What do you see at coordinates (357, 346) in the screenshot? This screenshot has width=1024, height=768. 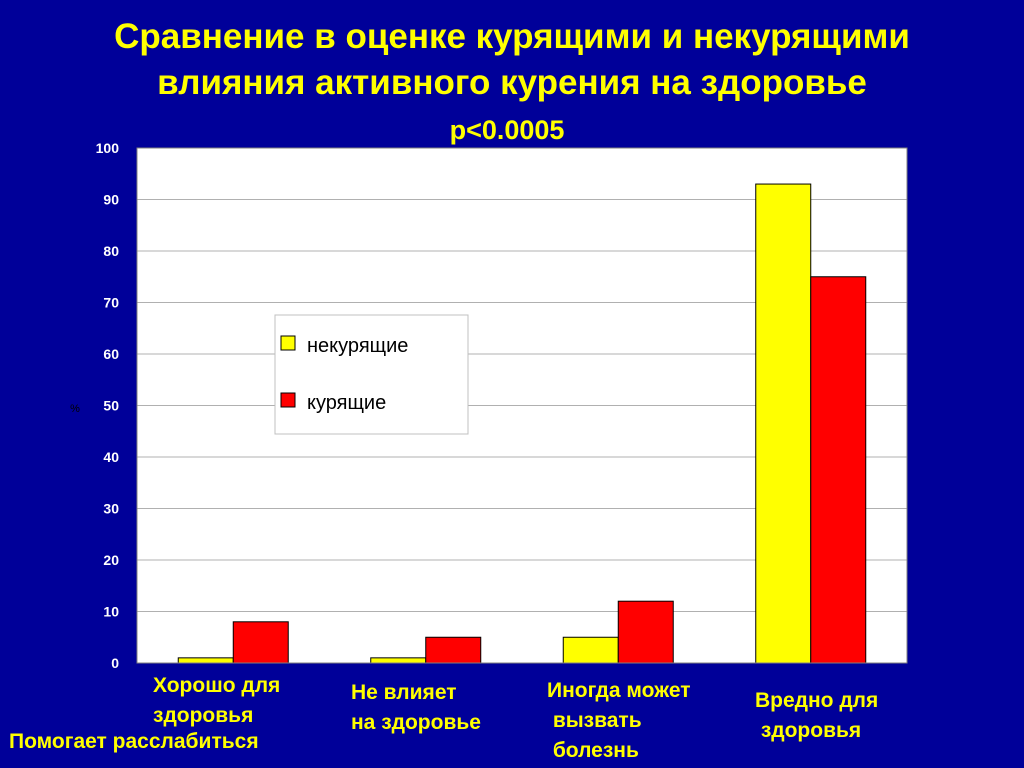 I see `legend-label: некурящие` at bounding box center [357, 346].